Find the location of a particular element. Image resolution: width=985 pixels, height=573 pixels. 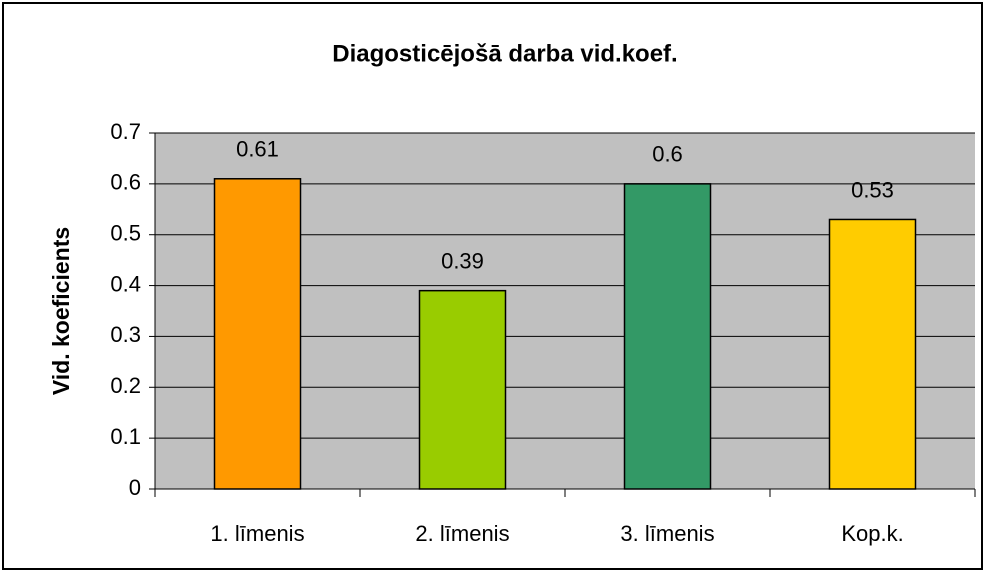

y-tick-label: 0.2 is located at coordinates (125, 385).